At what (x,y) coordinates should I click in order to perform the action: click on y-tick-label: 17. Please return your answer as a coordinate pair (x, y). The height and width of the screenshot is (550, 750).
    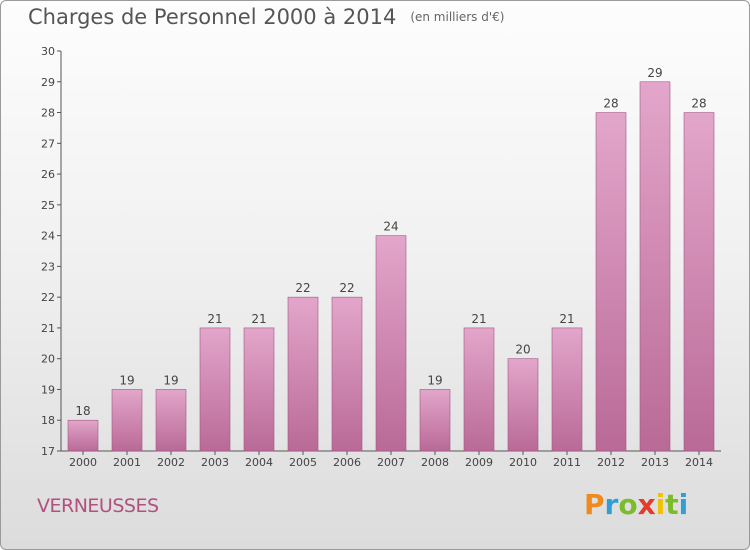
    Looking at the image, I should click on (48, 451).